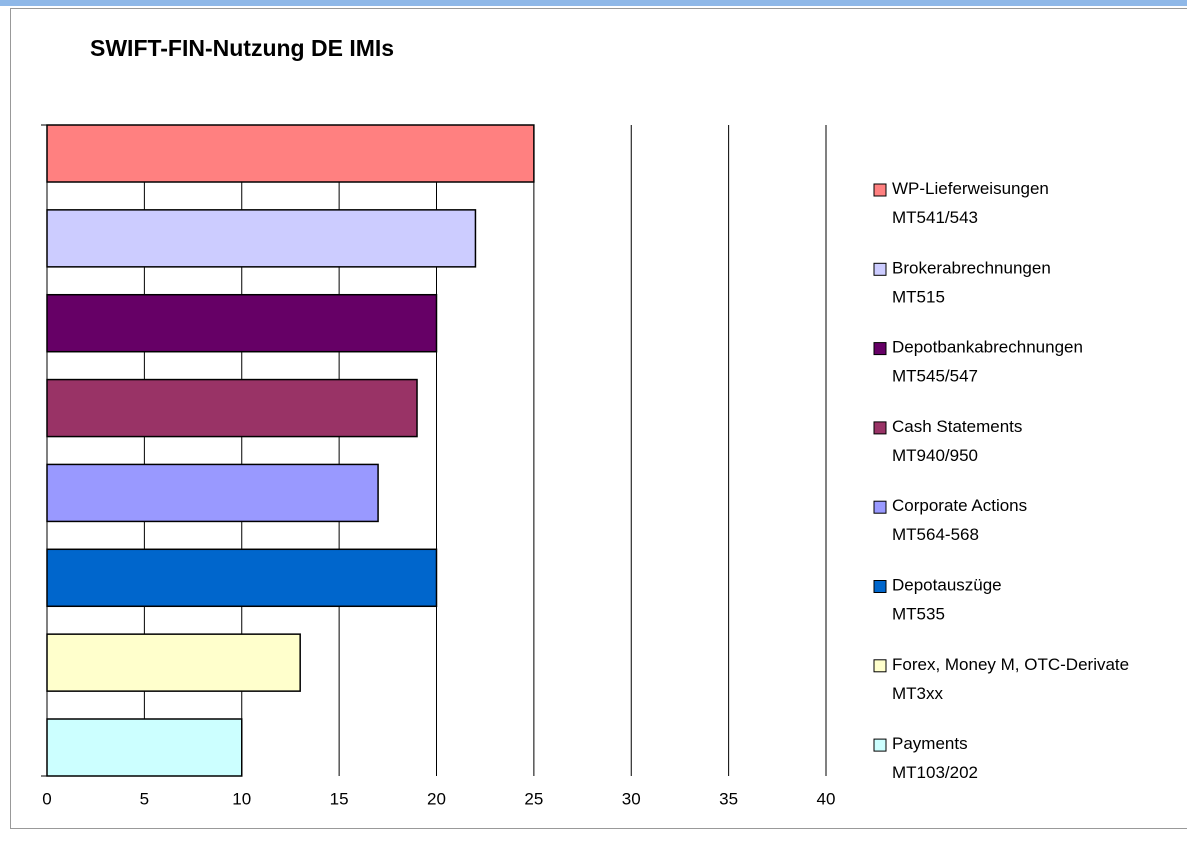 This screenshot has width=1187, height=856. What do you see at coordinates (962, 521) in the screenshot?
I see `legend-label: Corporate Actions MT564-568` at bounding box center [962, 521].